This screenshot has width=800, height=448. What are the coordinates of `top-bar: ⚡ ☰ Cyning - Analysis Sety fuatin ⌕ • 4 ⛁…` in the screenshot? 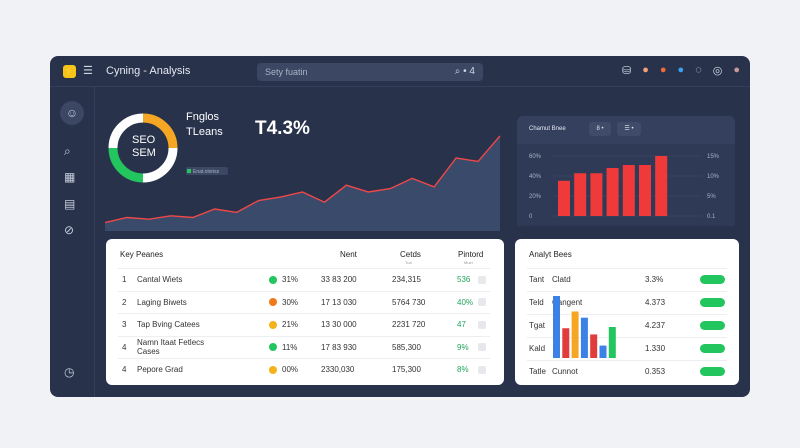 It's located at (400, 71).